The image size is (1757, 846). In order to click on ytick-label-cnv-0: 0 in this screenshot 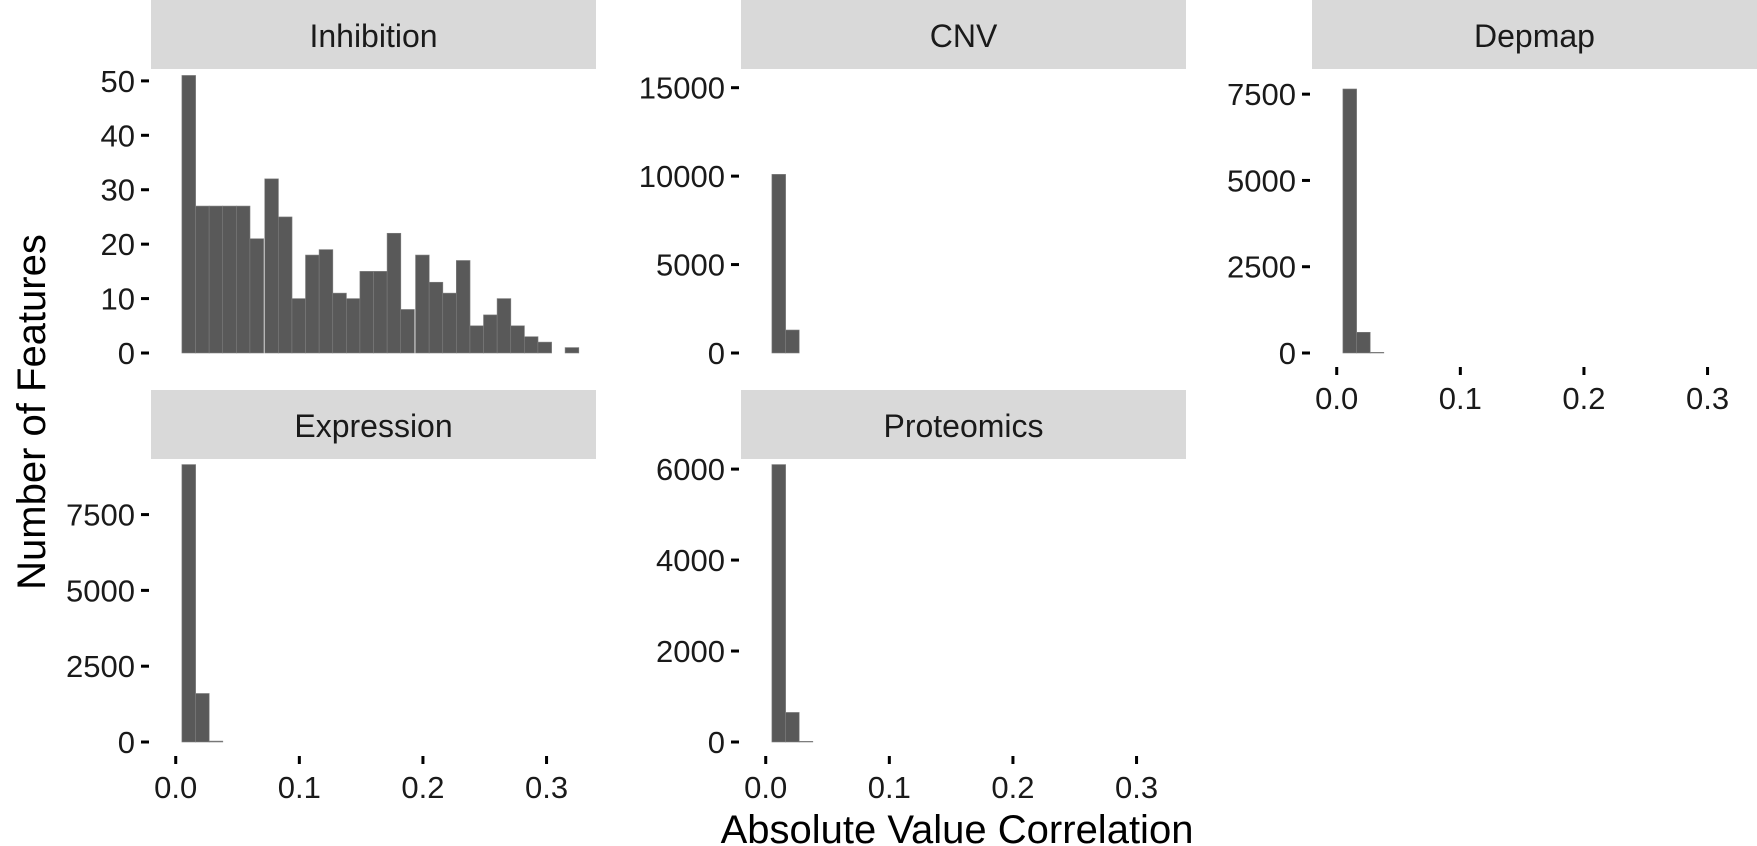, I will do `click(716, 353)`.